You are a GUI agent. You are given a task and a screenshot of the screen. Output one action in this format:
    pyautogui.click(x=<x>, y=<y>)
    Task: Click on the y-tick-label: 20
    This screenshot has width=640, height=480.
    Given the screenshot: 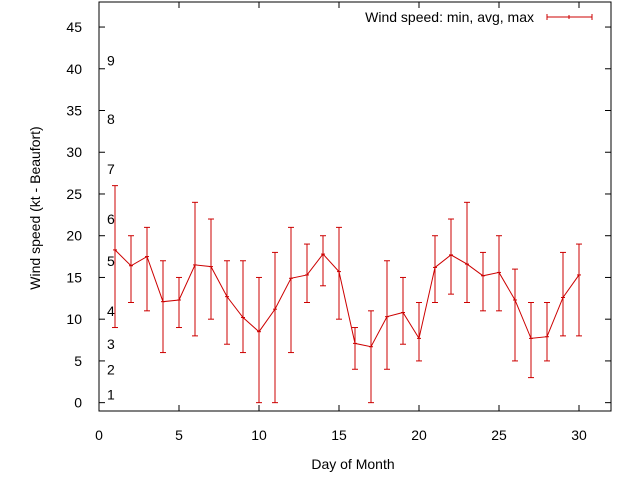 What is the action you would take?
    pyautogui.click(x=74, y=236)
    